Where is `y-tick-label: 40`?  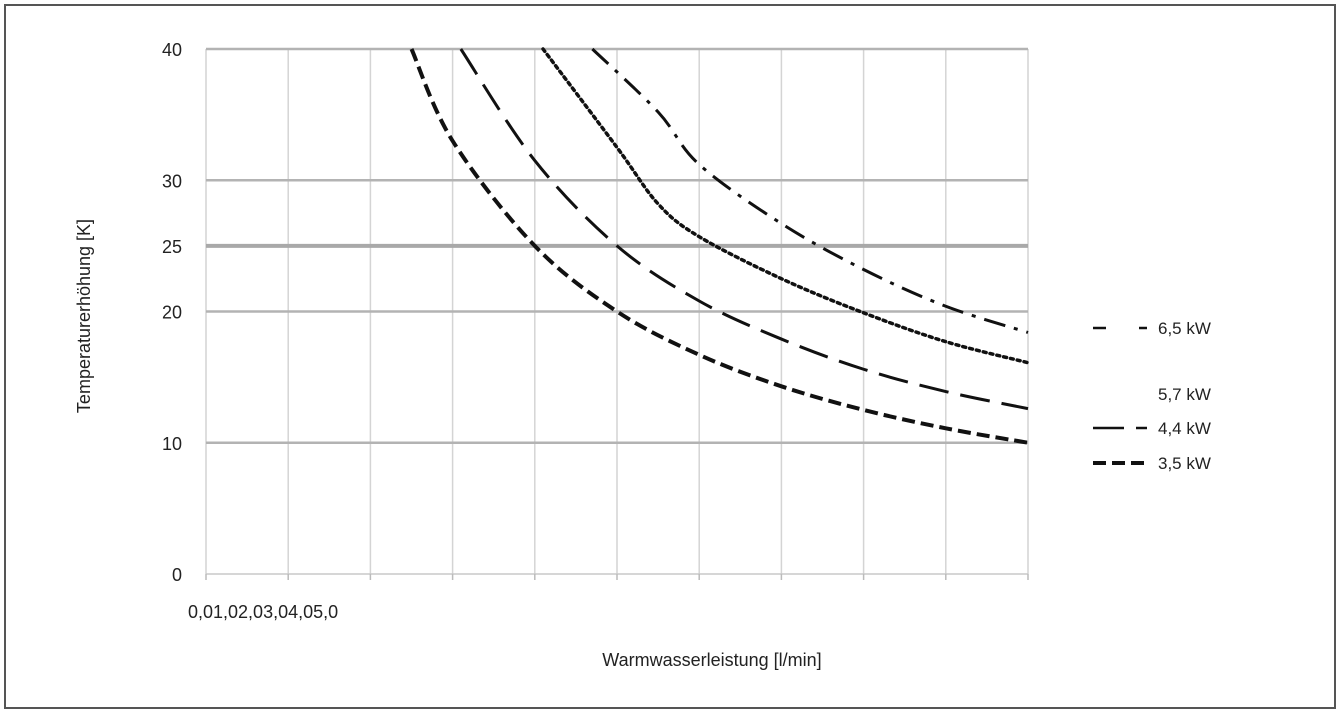
y-tick-label: 40 is located at coordinates (172, 50).